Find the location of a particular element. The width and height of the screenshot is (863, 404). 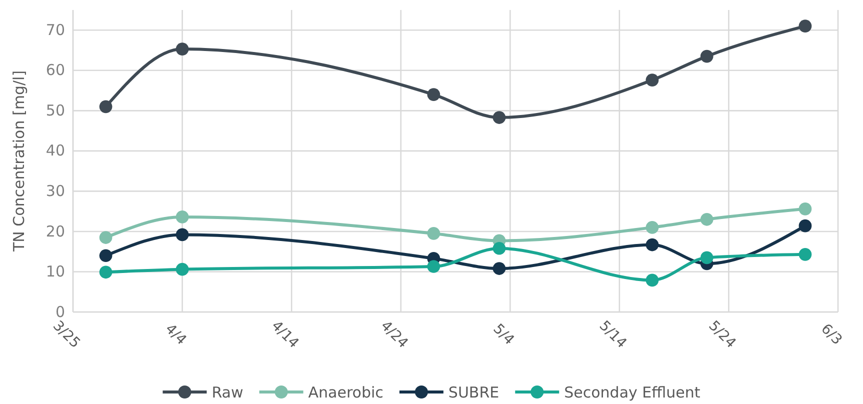

legend-label: Seconday Effluent is located at coordinates (632, 392).